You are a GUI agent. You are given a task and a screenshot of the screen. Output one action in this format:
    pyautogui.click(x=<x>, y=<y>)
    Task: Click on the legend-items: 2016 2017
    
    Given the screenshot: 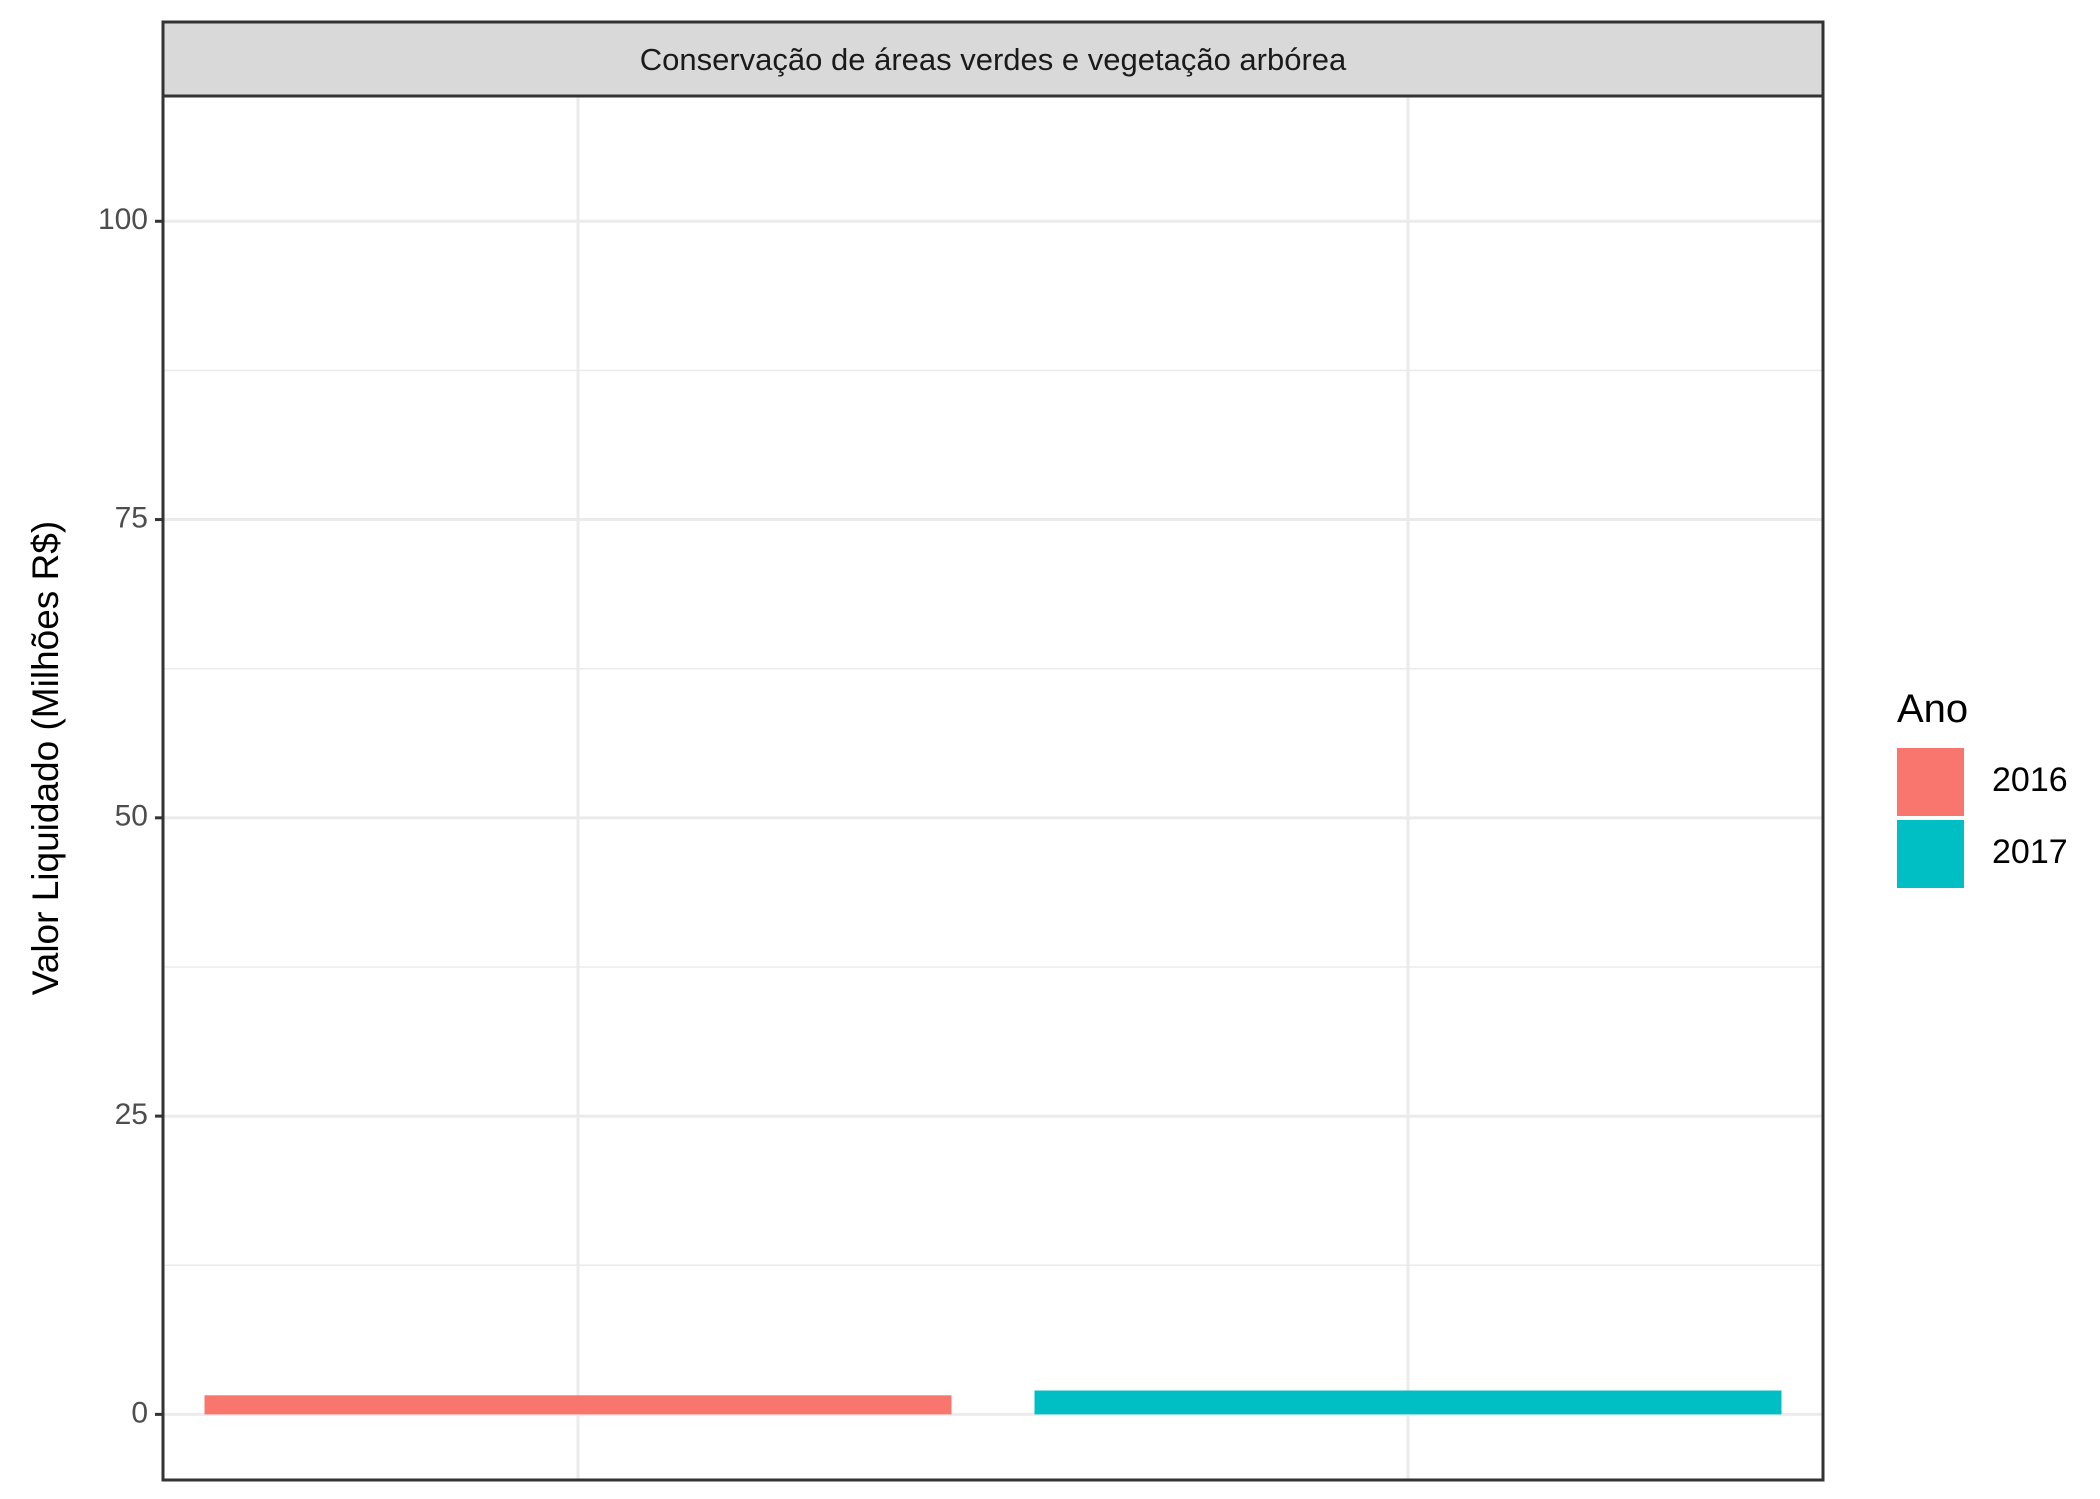 What is the action you would take?
    pyautogui.click(x=1982, y=818)
    